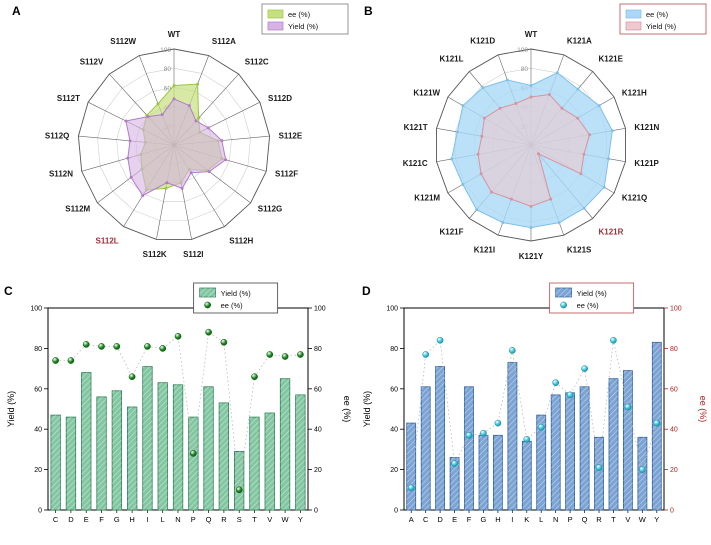 This screenshot has height=545, width=711. I want to click on radar-category-label: K121S, so click(579, 250).